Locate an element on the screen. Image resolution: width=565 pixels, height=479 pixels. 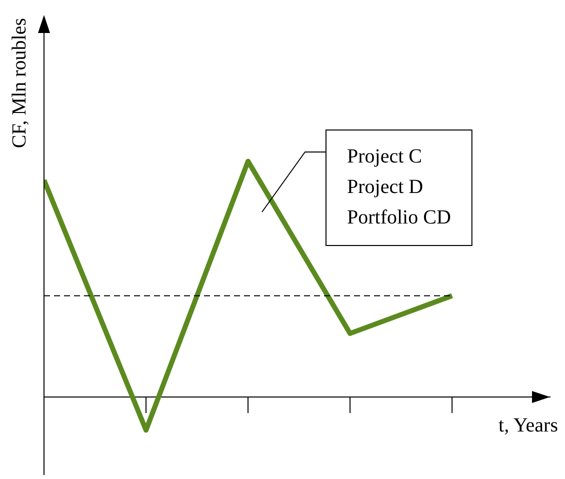
annotation: Portfolio CD is located at coordinates (399, 217).